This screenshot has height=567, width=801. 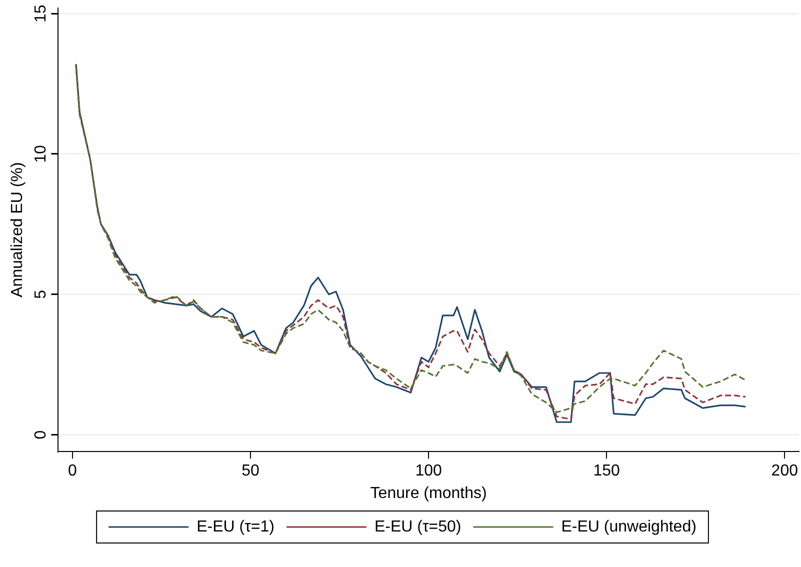 I want to click on y-tick-label: 5, so click(x=41, y=294).